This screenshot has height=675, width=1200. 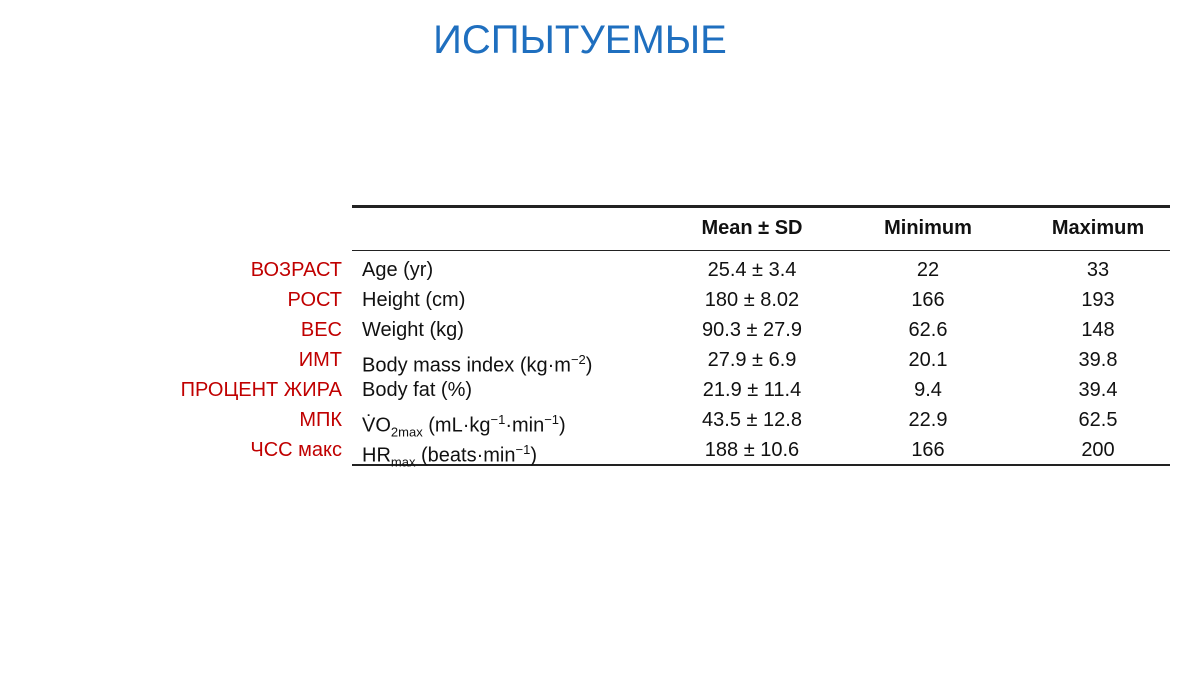 What do you see at coordinates (752, 330) in the screenshot?
I see `cell-value: 90.3 ± 27.9` at bounding box center [752, 330].